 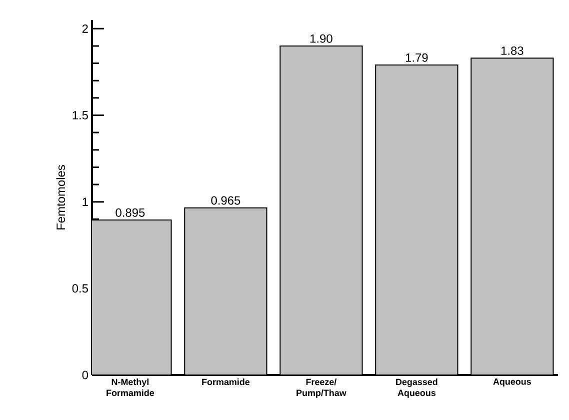 I want to click on x-tick-label: Formamide, so click(x=226, y=382).